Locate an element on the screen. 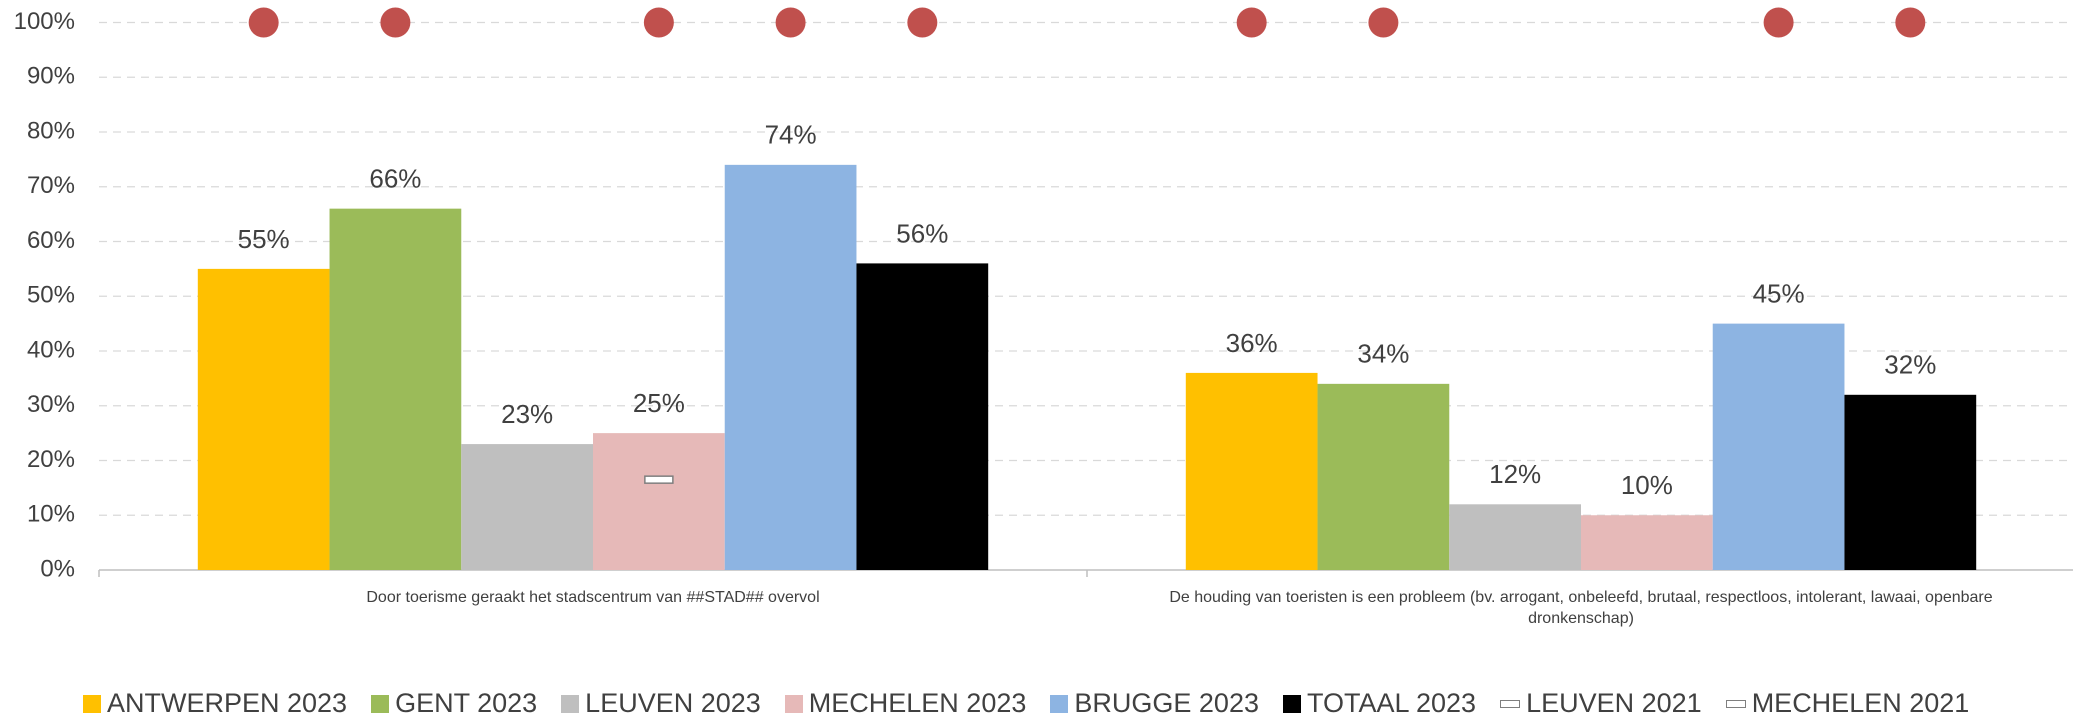  legend-item: MECHELEN 2021 is located at coordinates (1847, 703).